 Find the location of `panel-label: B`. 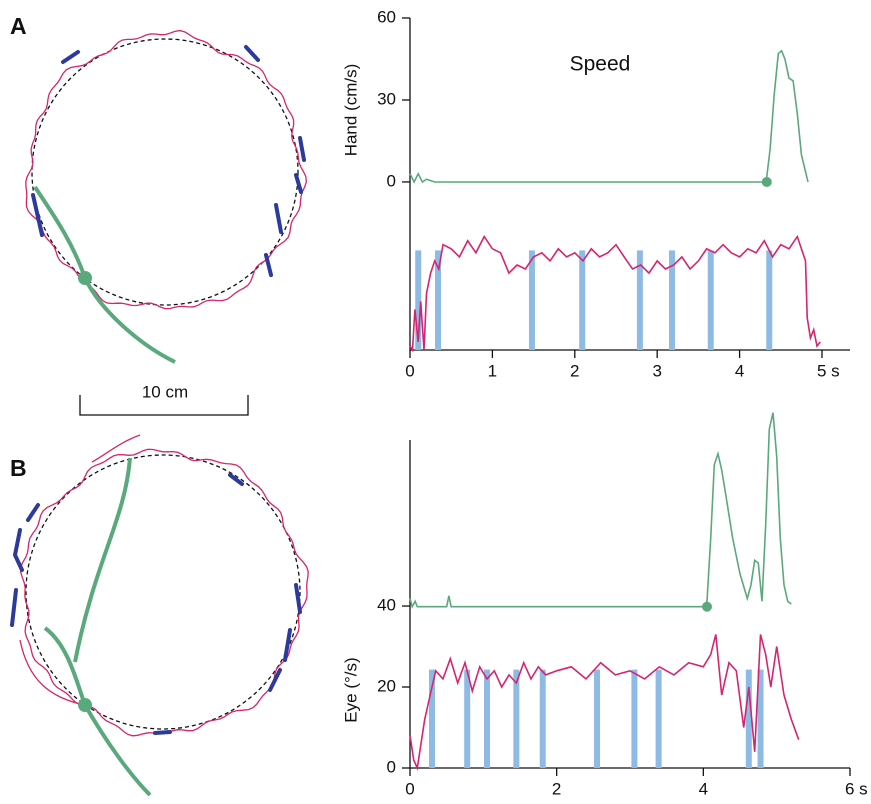

panel-label: B is located at coordinates (18, 468).